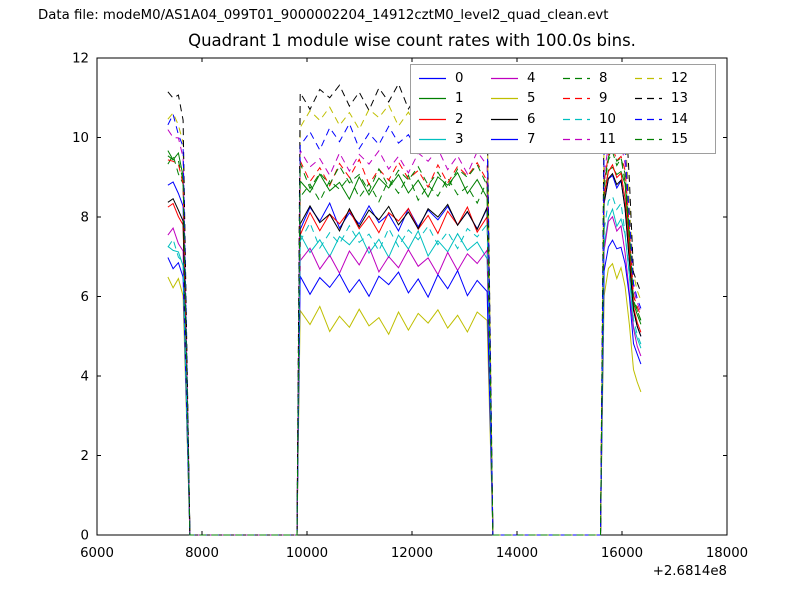 This screenshot has width=800, height=600. What do you see at coordinates (622, 553) in the screenshot?
I see `x-tick-label: 16000` at bounding box center [622, 553].